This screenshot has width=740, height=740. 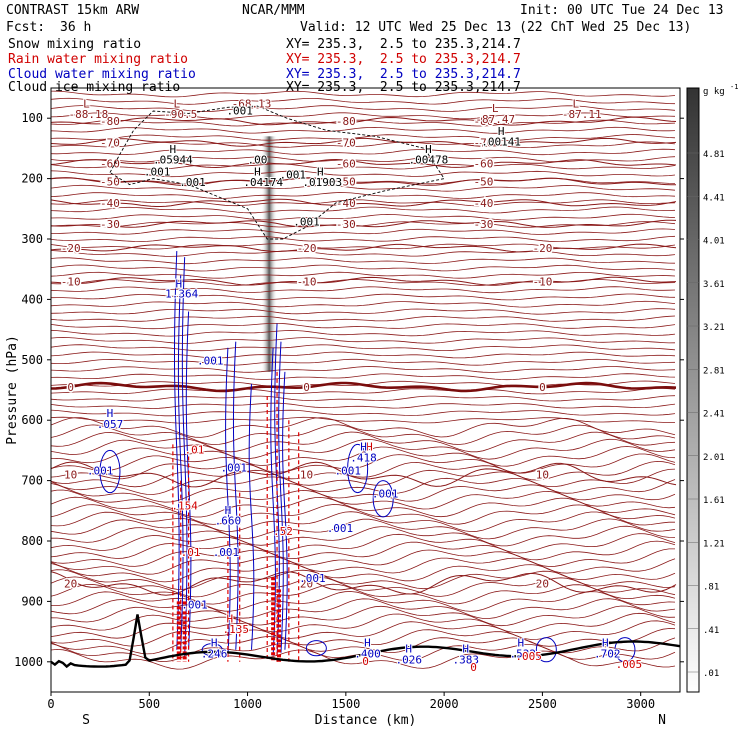 What do you see at coordinates (473, 667) in the screenshot?
I see `extremum-label: 0` at bounding box center [473, 667].